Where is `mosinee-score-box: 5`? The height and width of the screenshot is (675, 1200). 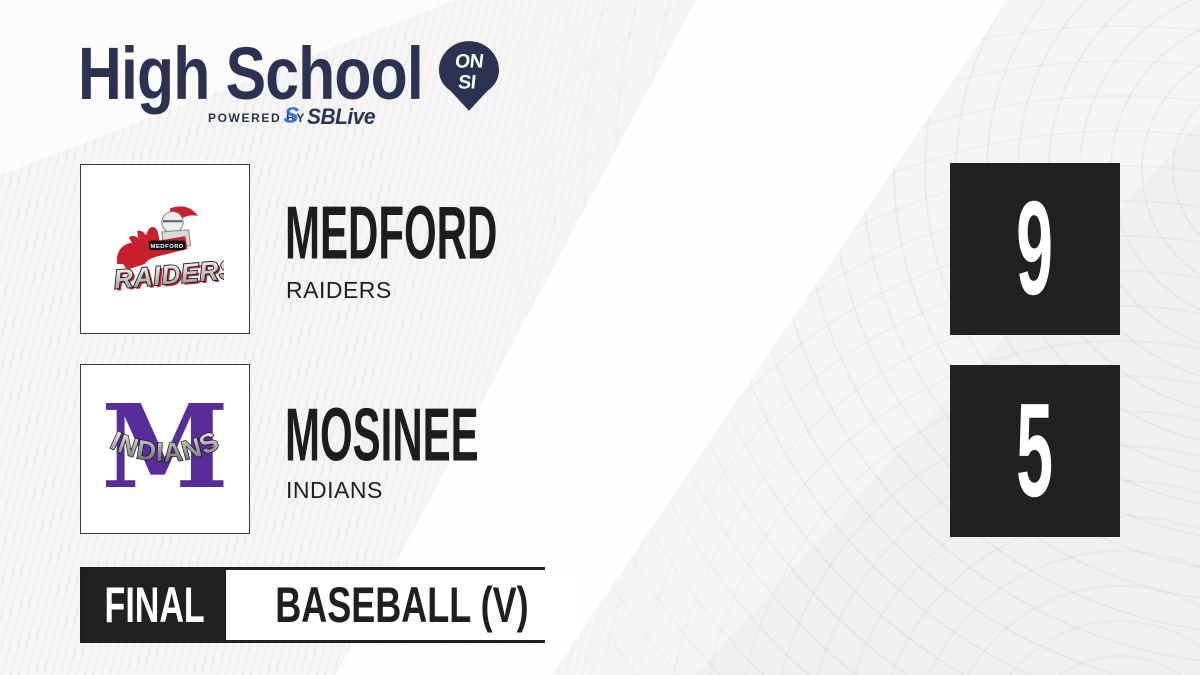 mosinee-score-box: 5 is located at coordinates (1035, 451).